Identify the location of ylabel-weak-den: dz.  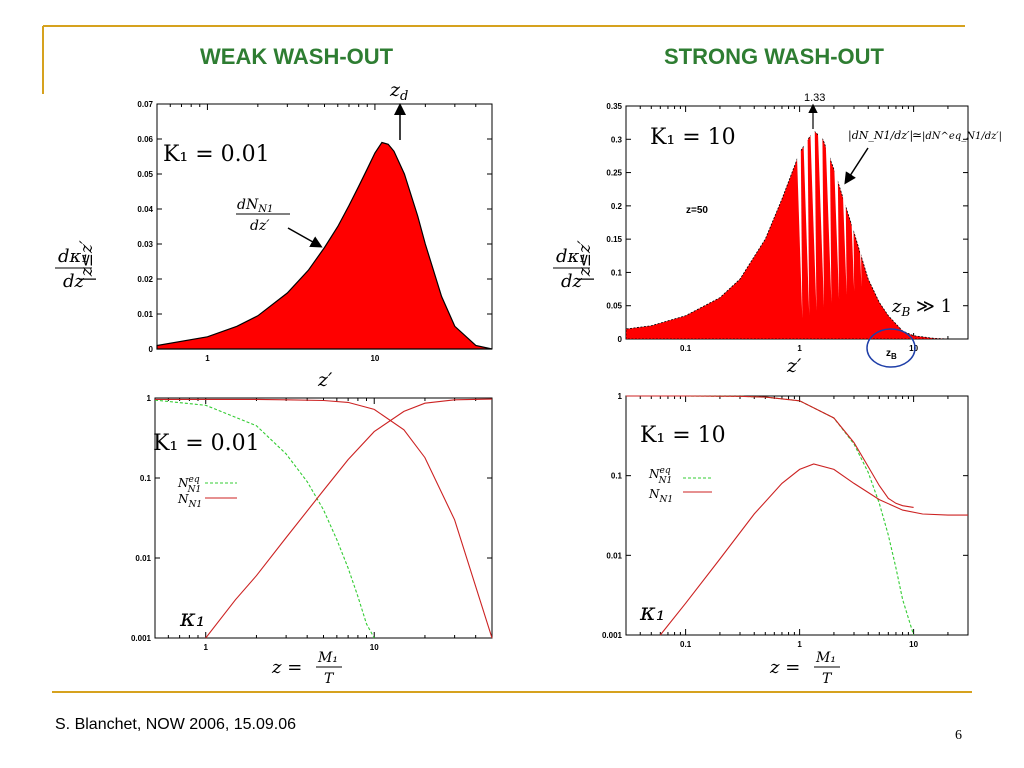
(74, 281).